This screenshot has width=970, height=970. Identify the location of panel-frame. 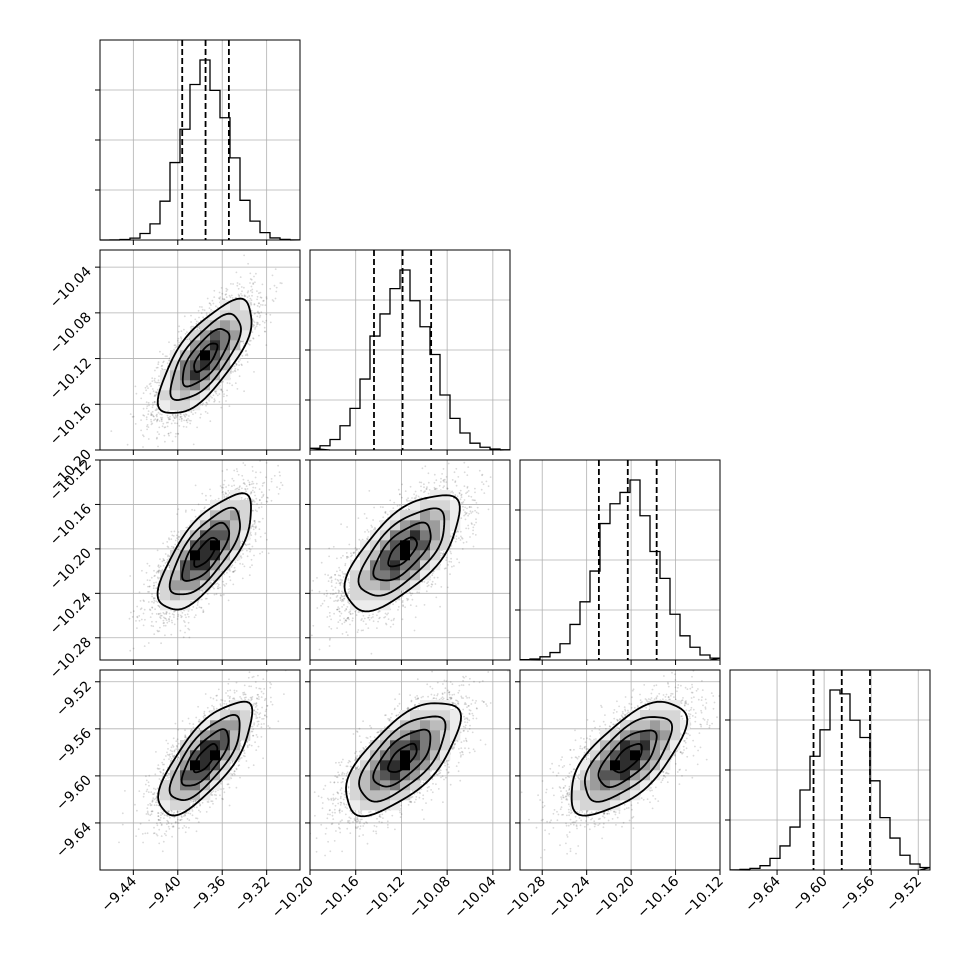
(200, 560).